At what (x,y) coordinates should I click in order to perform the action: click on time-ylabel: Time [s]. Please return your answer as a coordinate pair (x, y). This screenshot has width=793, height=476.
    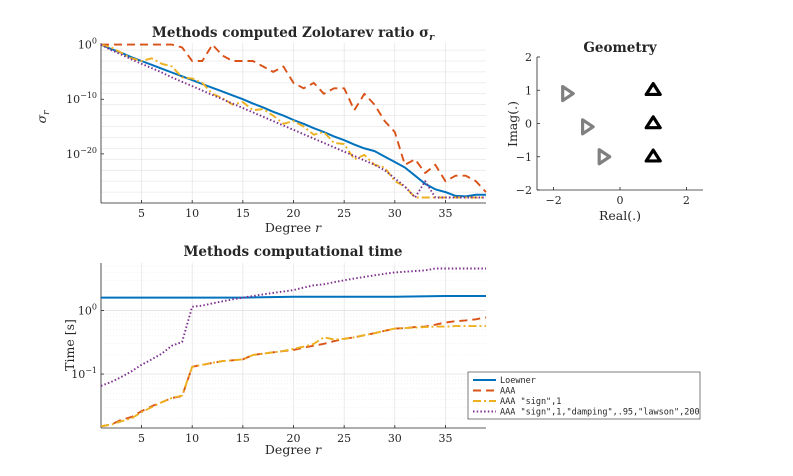
    Looking at the image, I should click on (69, 345).